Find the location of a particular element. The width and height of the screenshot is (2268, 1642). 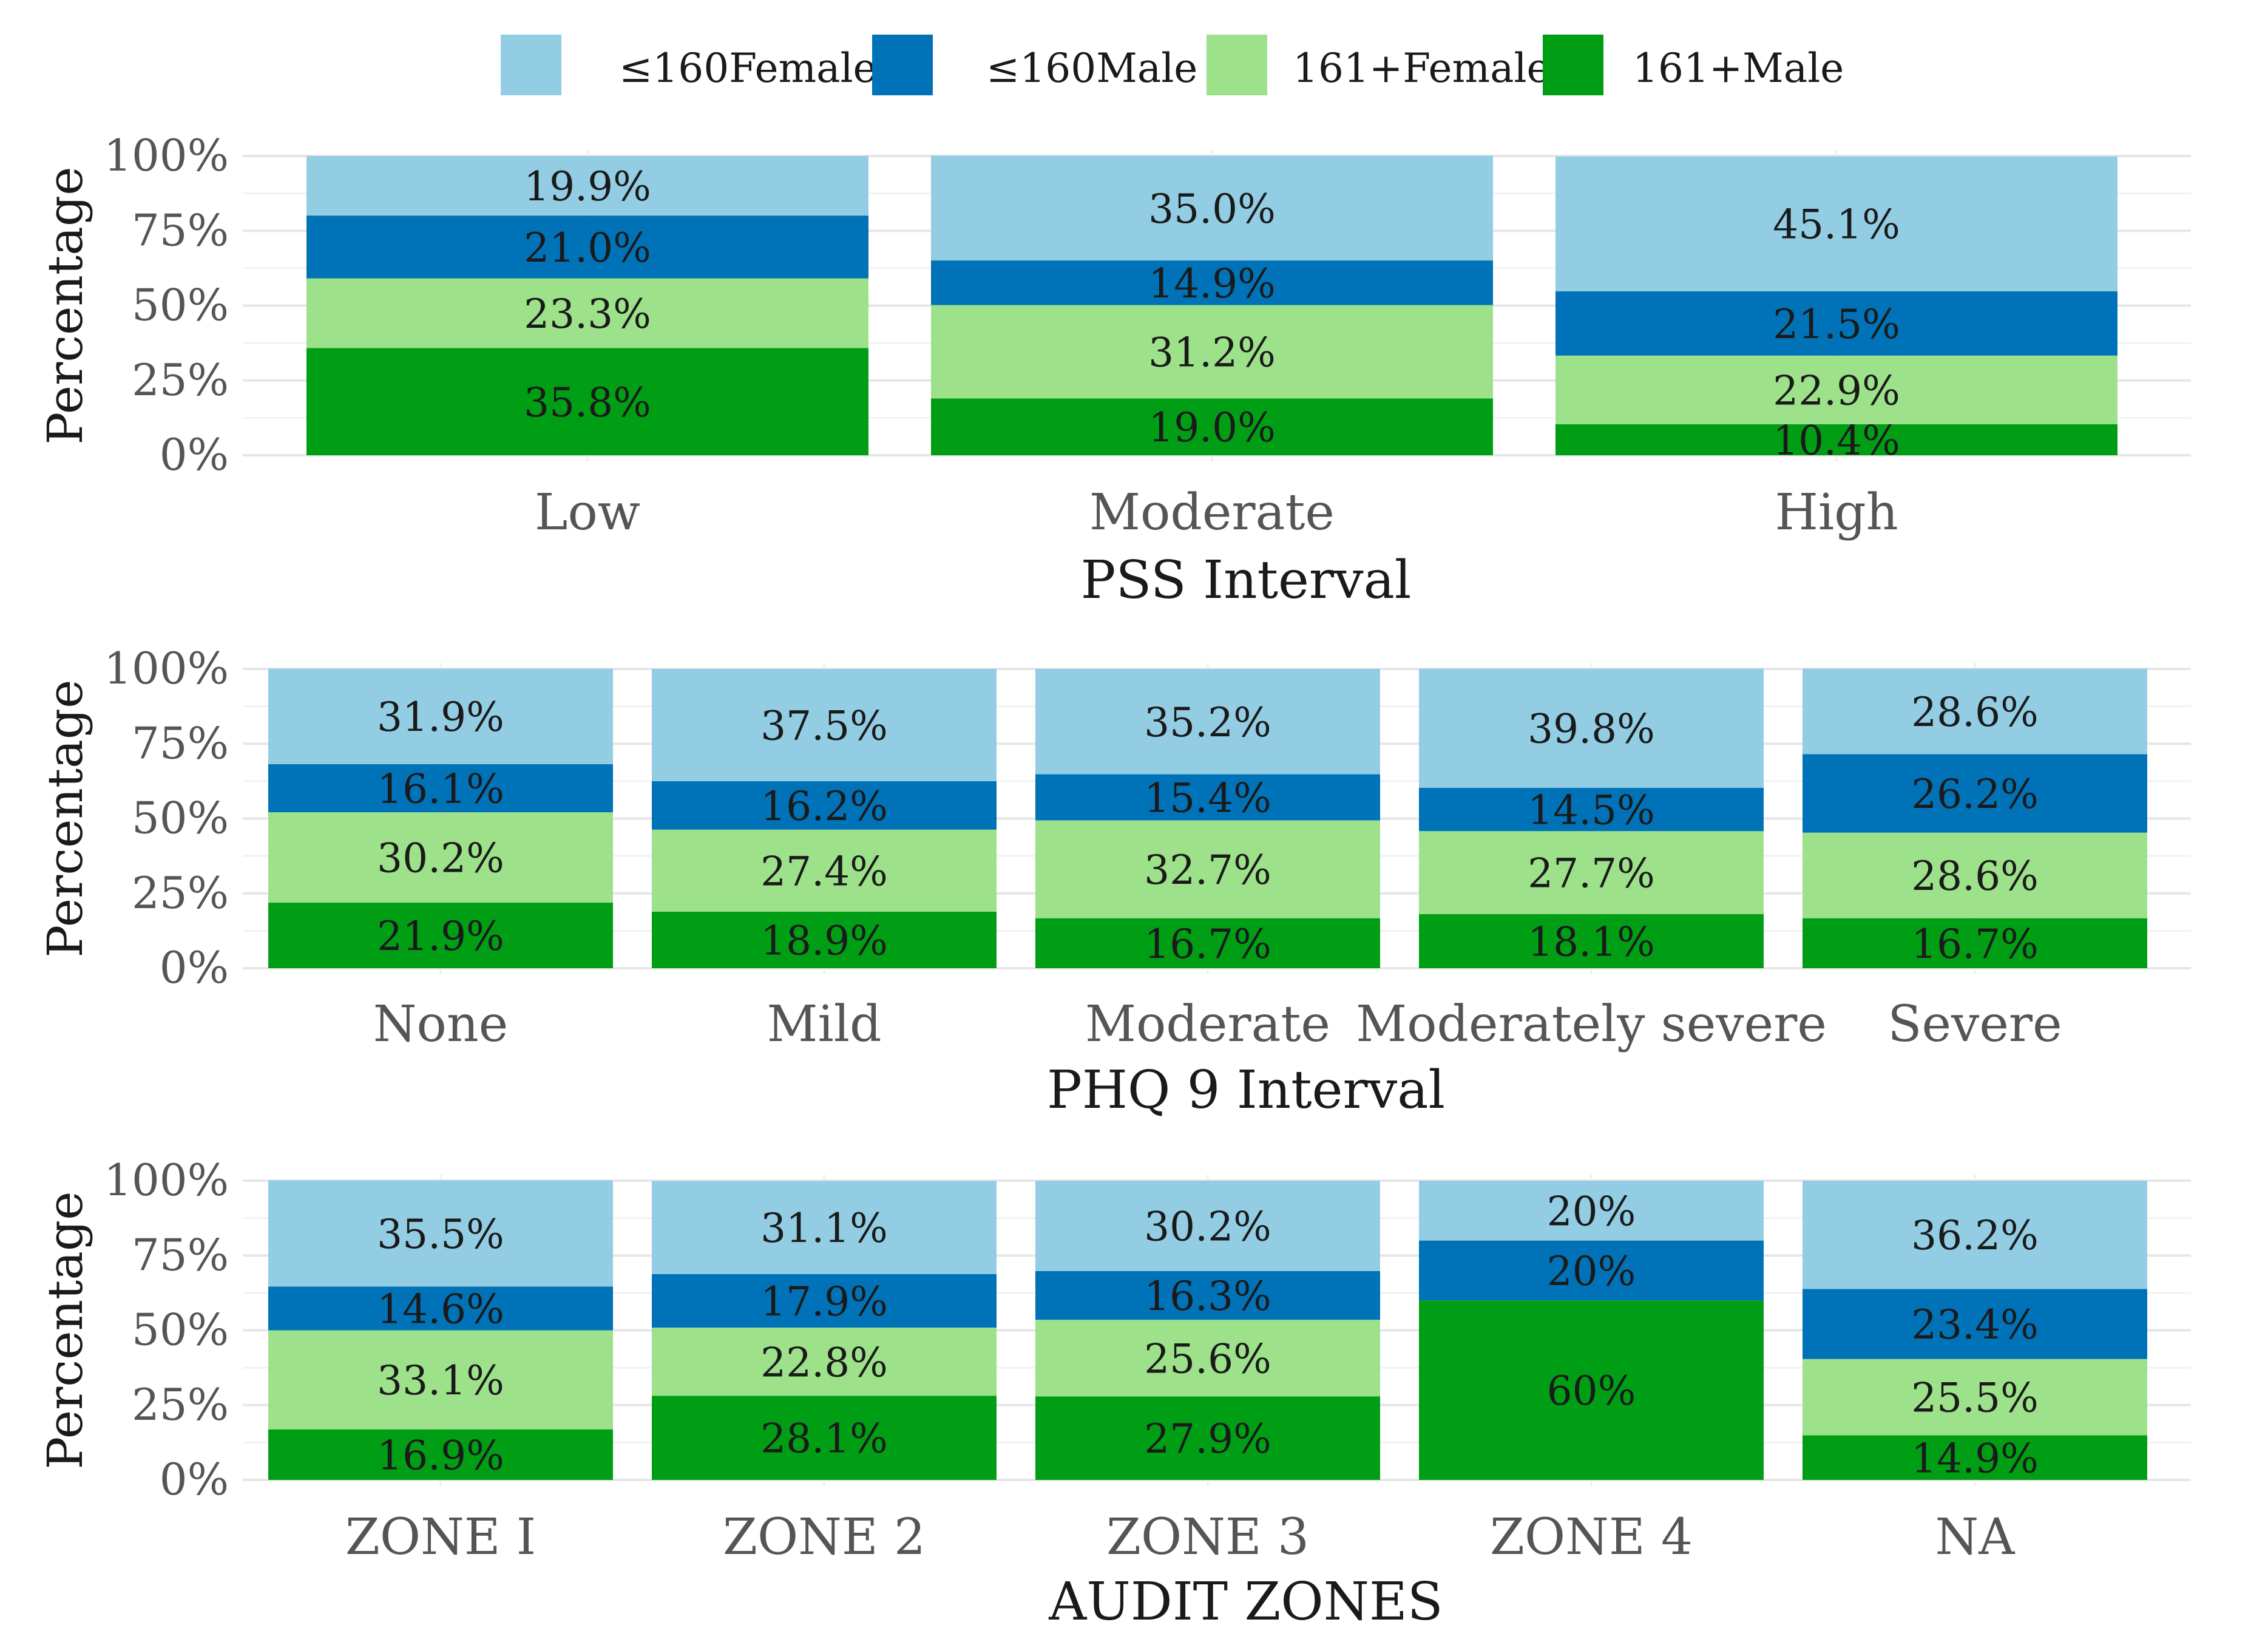

data-label-p0-c1-s0: 19.0% is located at coordinates (1212, 427).